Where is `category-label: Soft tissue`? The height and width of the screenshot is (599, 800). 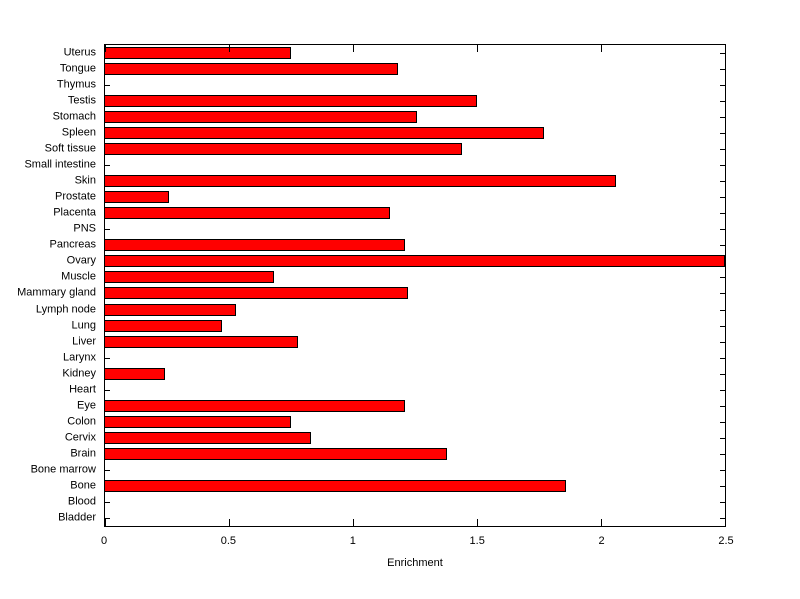
category-label: Soft tissue is located at coordinates (70, 148).